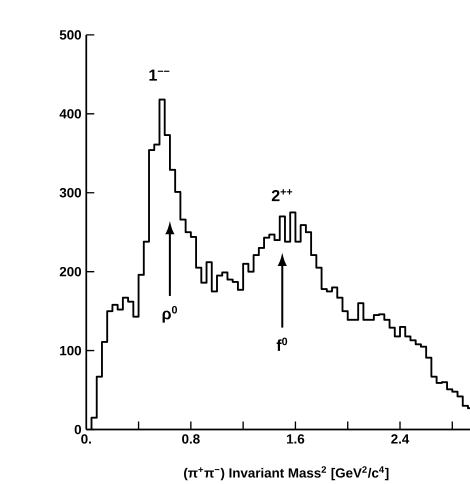 This screenshot has width=470, height=484. What do you see at coordinates (282, 344) in the screenshot?
I see `annotation: f$^{0}$` at bounding box center [282, 344].